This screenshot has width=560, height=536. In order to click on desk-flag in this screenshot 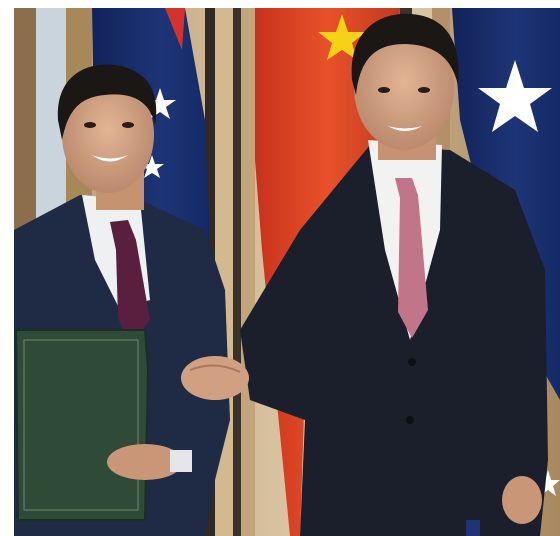, I will do `click(473, 528)`.